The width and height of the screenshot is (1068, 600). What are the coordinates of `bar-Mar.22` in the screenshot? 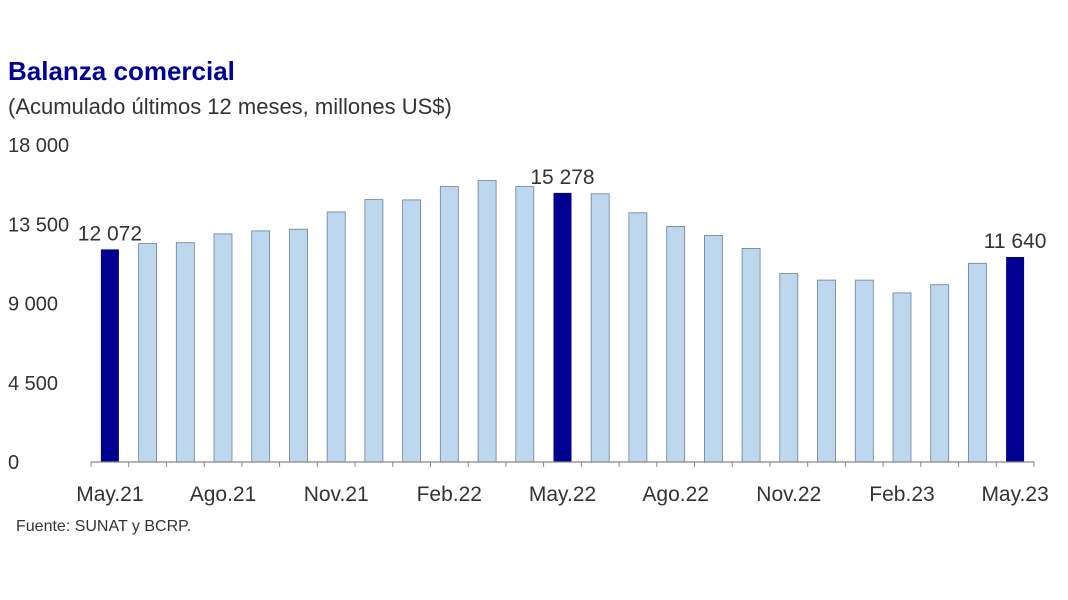 It's located at (487, 321).